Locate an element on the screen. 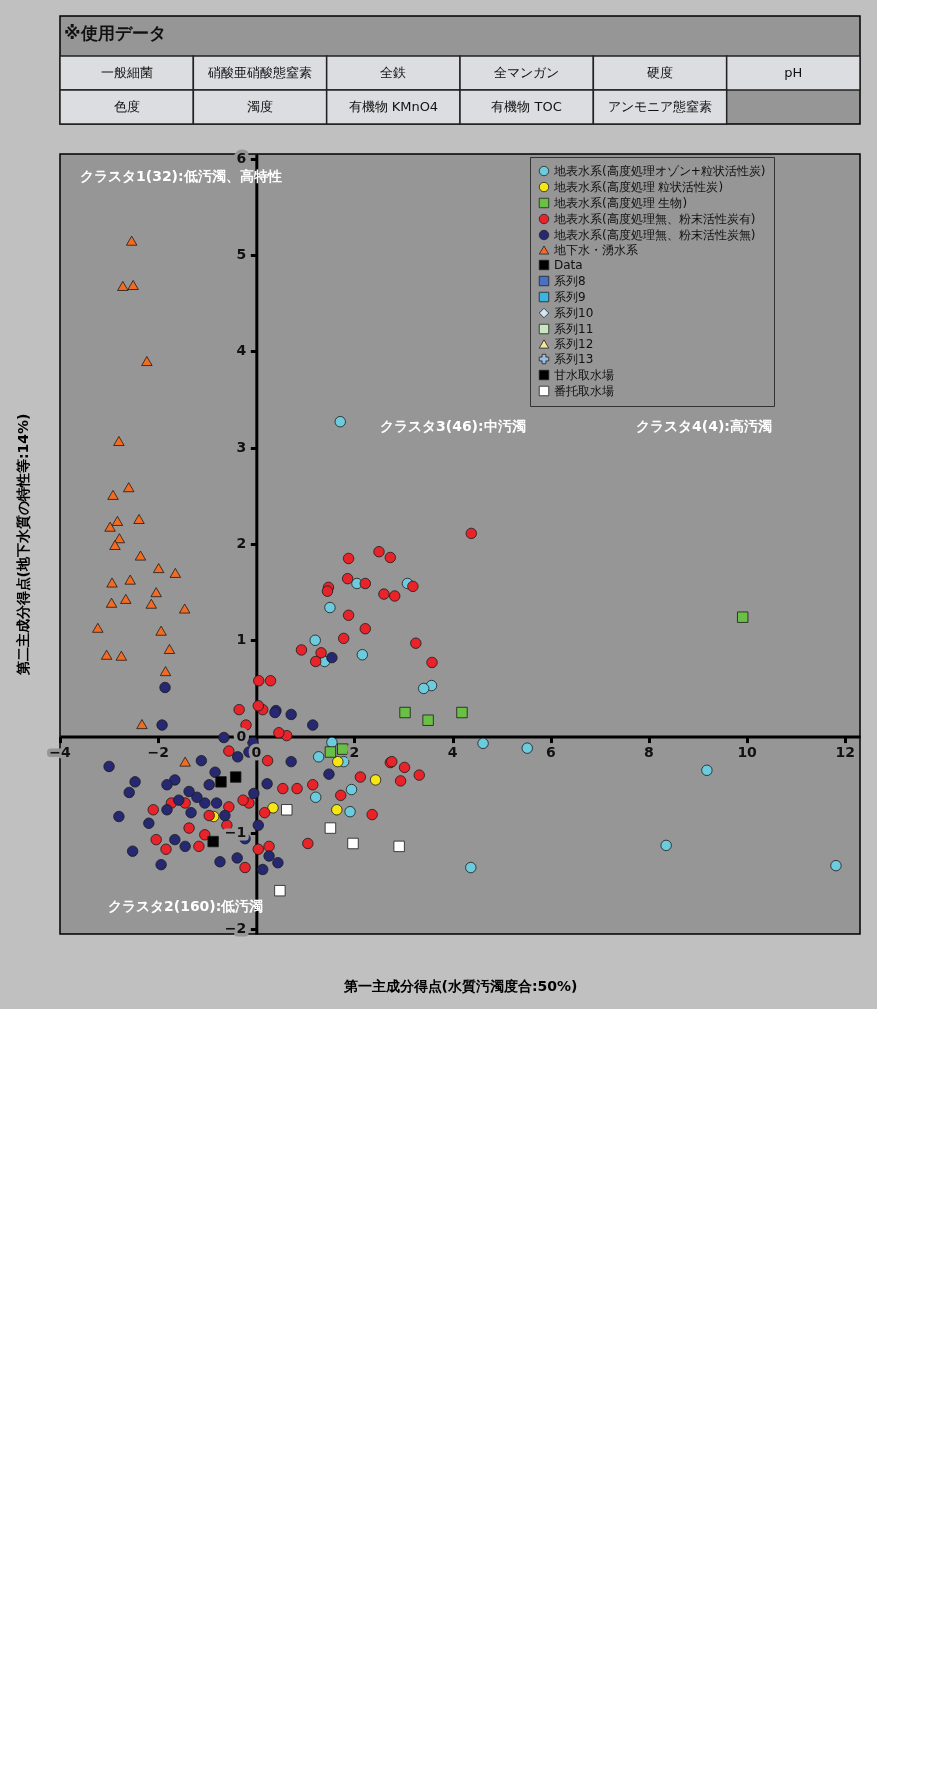  legend-label: 地表水系(高度処理無、粉末活性炭無) is located at coordinates (654, 235).